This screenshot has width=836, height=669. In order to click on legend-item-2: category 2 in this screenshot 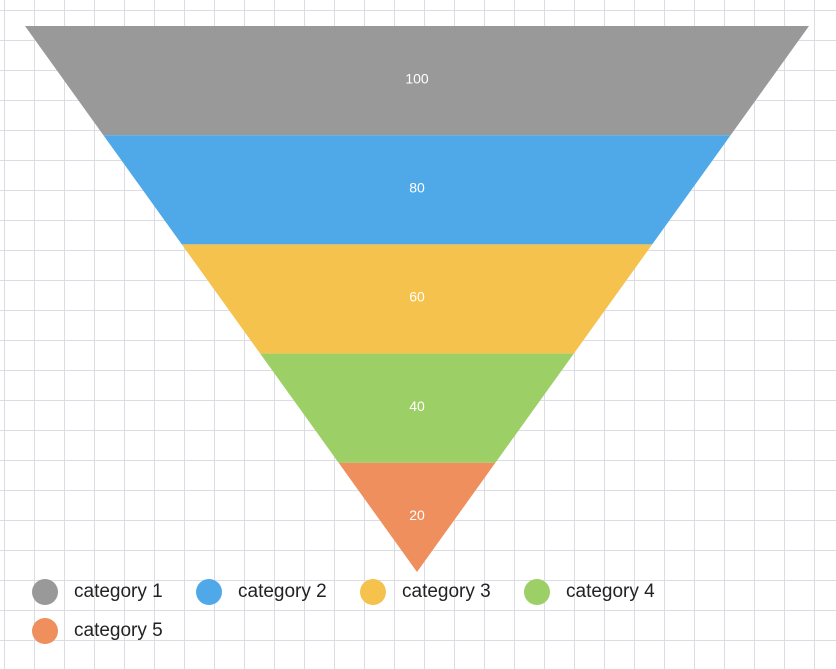, I will do `click(261, 592)`.